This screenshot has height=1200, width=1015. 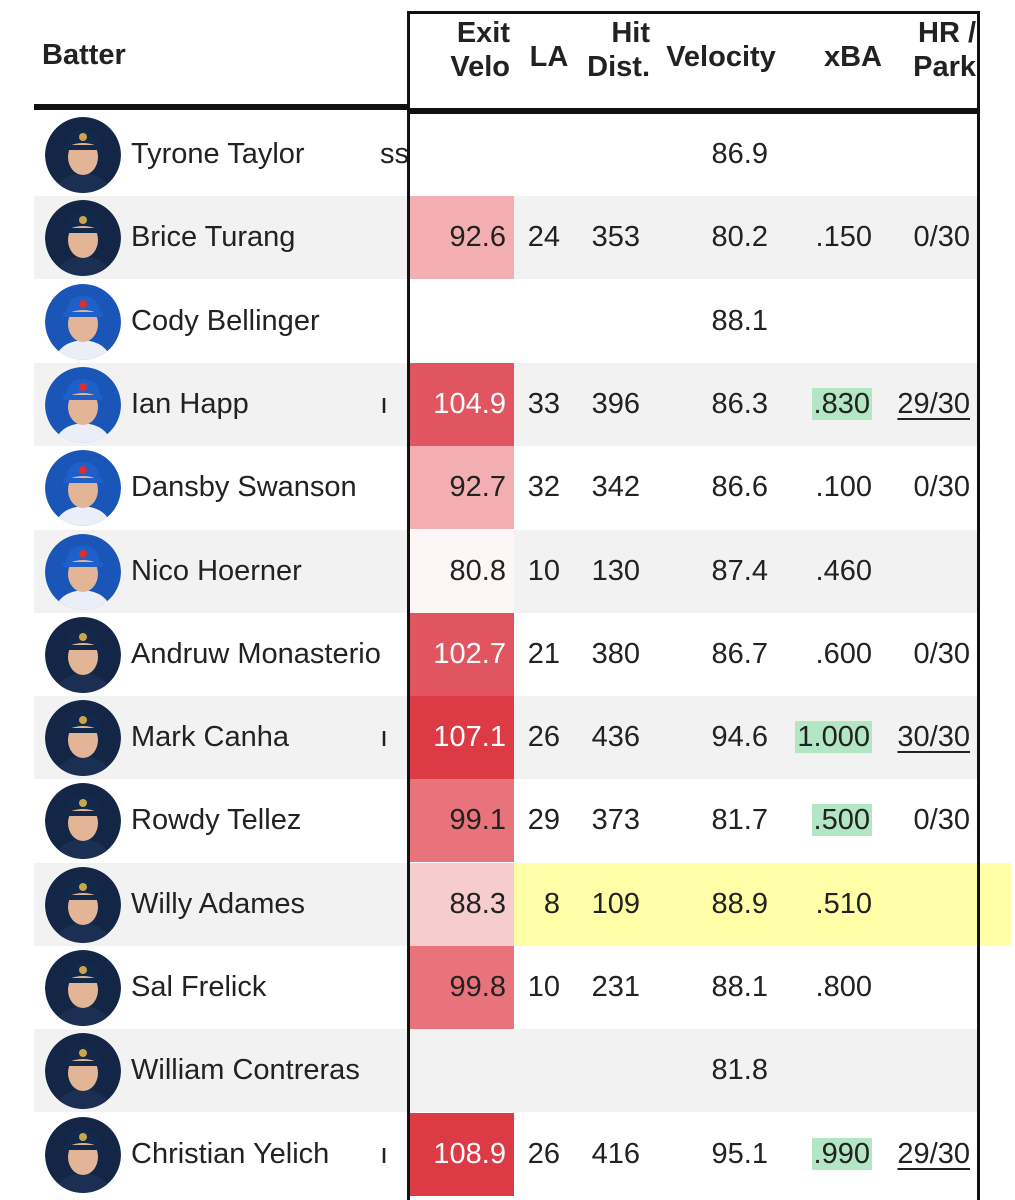 What do you see at coordinates (522, 904) in the screenshot?
I see `table-row: Willy Adames 88.3 8 109 88.9 .510` at bounding box center [522, 904].